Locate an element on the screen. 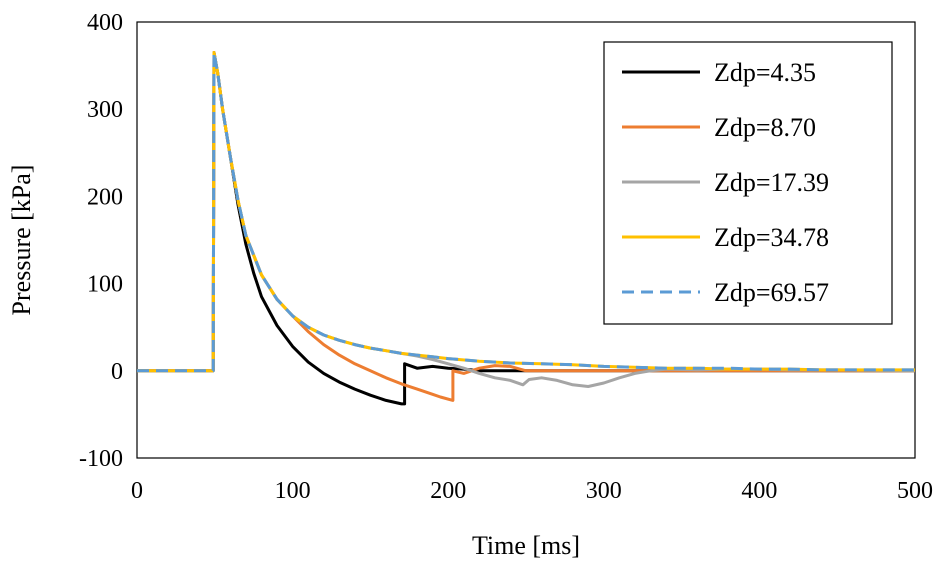  y-tick-label: 100 is located at coordinates (105, 285).